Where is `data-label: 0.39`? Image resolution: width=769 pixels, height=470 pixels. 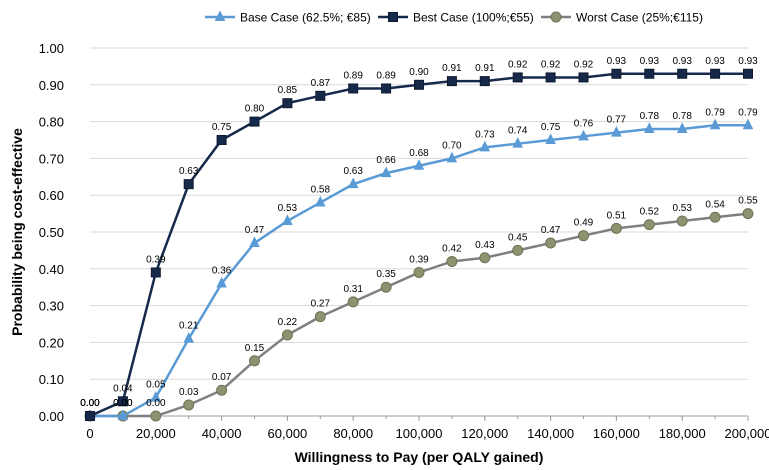
data-label: 0.39 is located at coordinates (156, 259).